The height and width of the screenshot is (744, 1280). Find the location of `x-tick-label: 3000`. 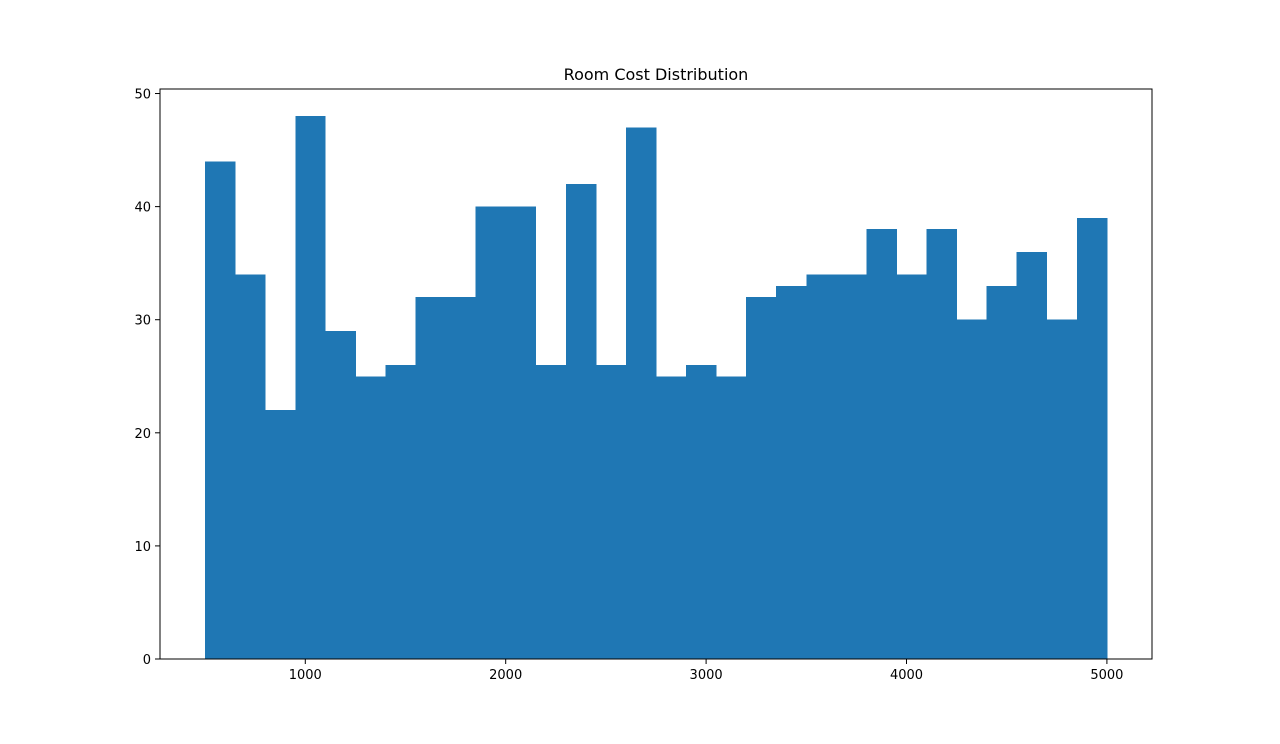

x-tick-label: 3000 is located at coordinates (706, 675).